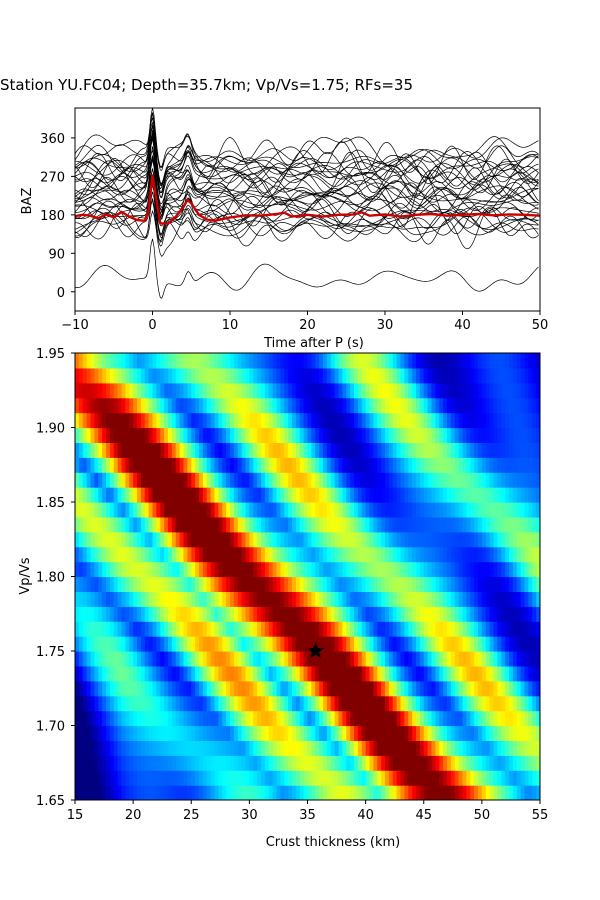 Image resolution: width=600 pixels, height=900 pixels. Describe the element at coordinates (307, 193) in the screenshot. I see `rf-trace` at that location.